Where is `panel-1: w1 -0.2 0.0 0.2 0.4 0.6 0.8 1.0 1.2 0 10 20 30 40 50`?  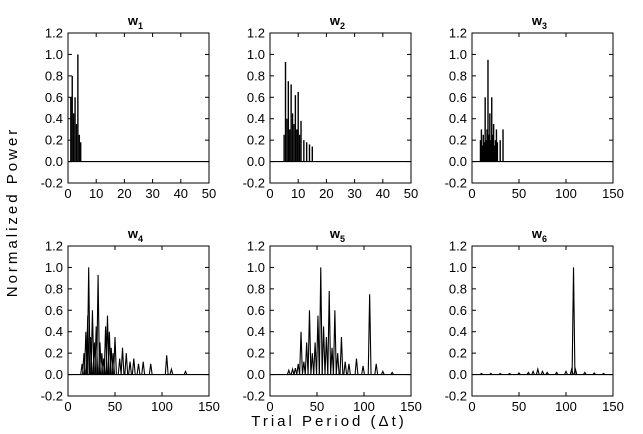 panel-1: w1 -0.2 0.0 0.2 0.4 0.6 0.8 1.0 1.2 0 10 20 30 40 50 is located at coordinates (129, 107).